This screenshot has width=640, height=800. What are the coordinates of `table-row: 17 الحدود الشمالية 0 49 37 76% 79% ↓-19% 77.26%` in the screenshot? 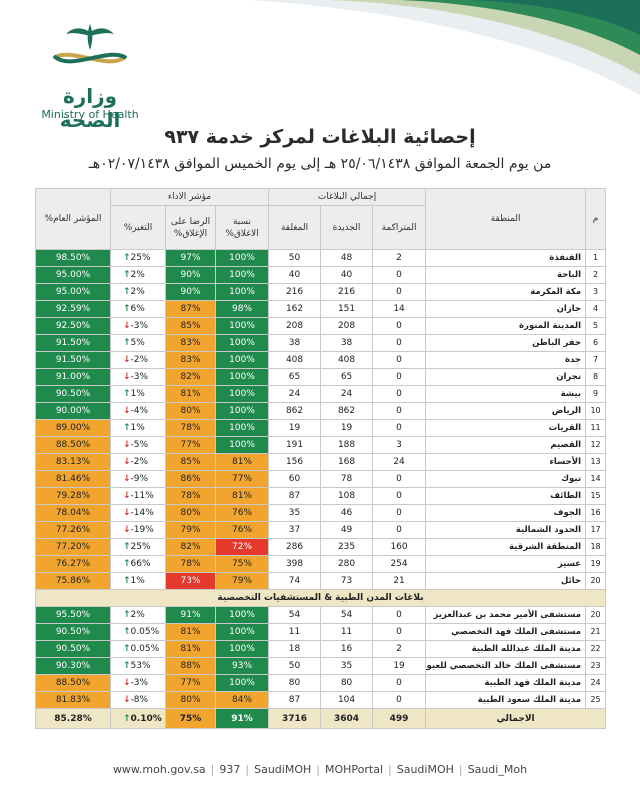 It's located at (321, 530).